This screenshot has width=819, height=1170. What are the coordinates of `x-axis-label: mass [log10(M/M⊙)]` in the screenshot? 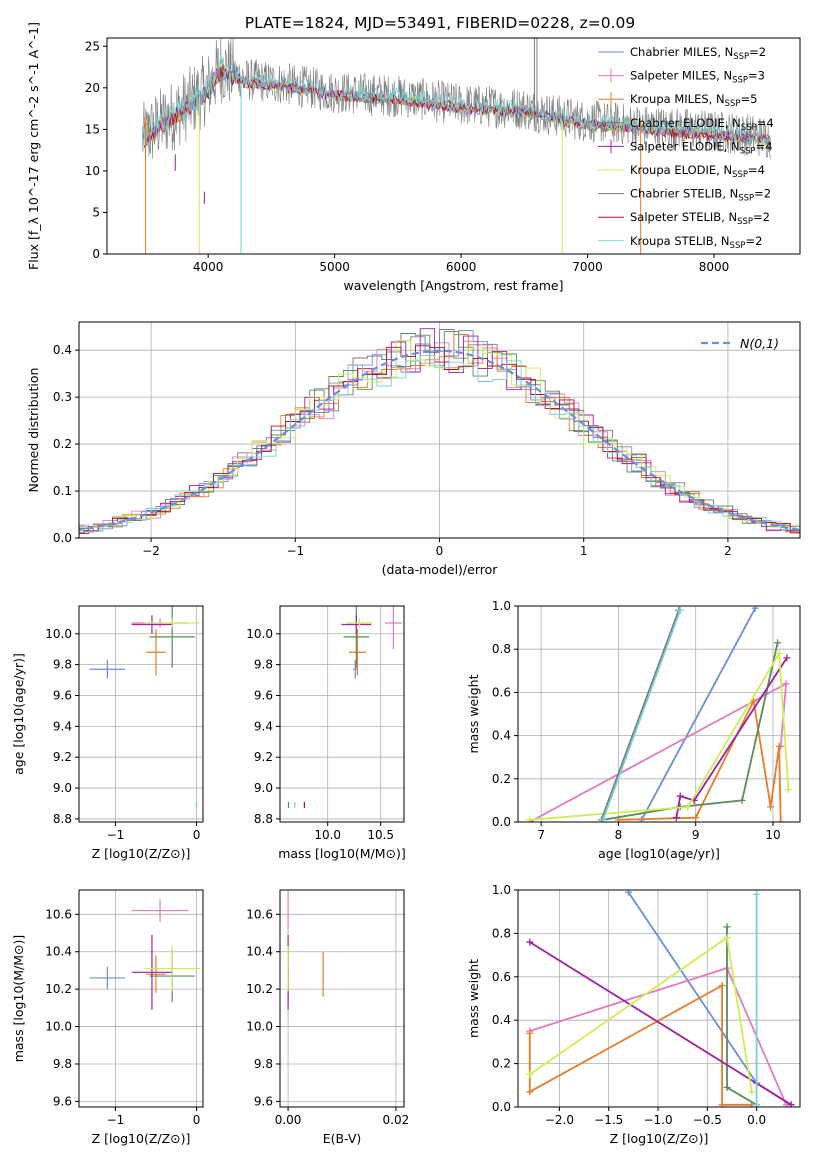 It's located at (342, 853).